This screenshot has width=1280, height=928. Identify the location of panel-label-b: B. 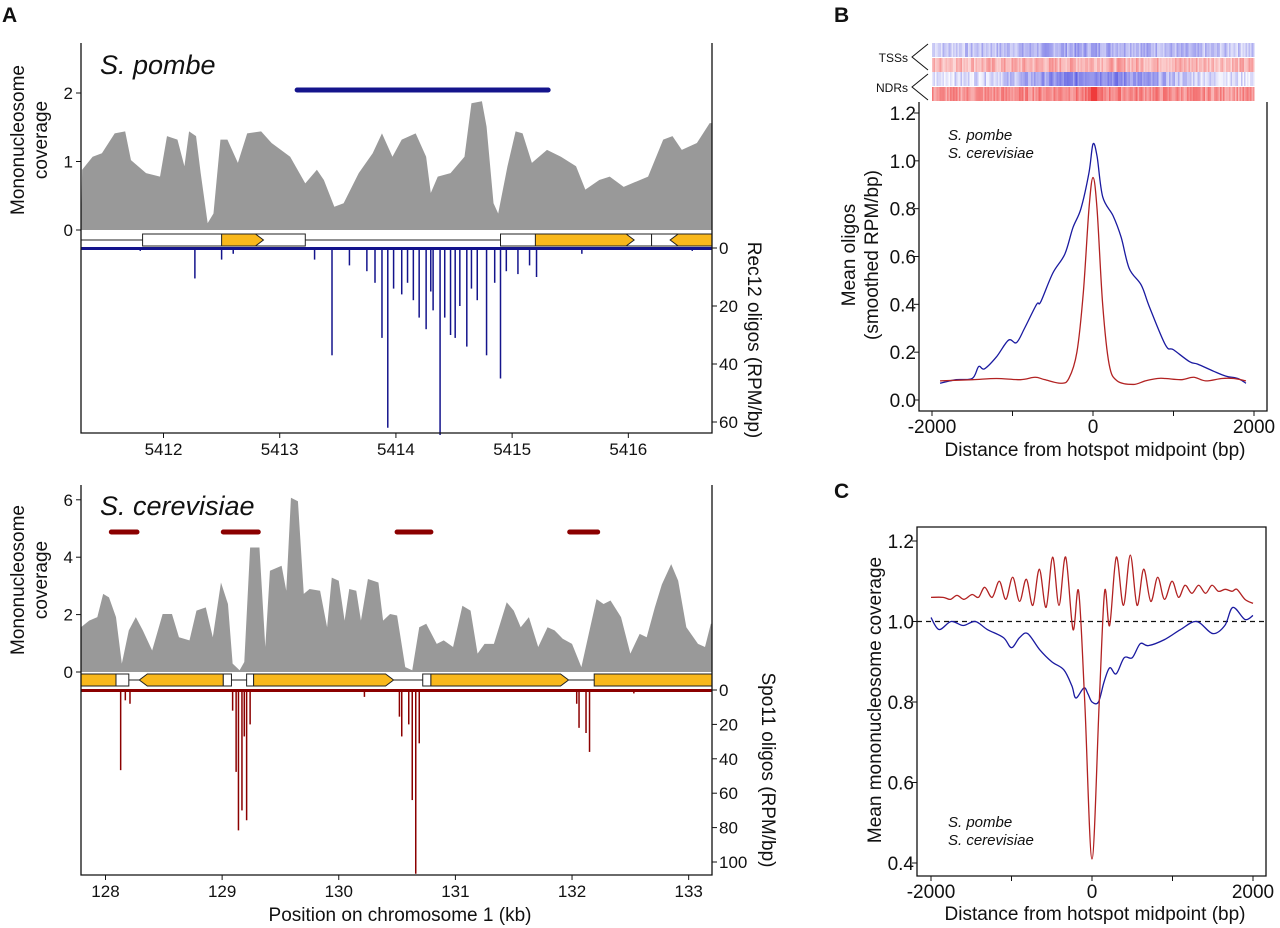
(841, 15).